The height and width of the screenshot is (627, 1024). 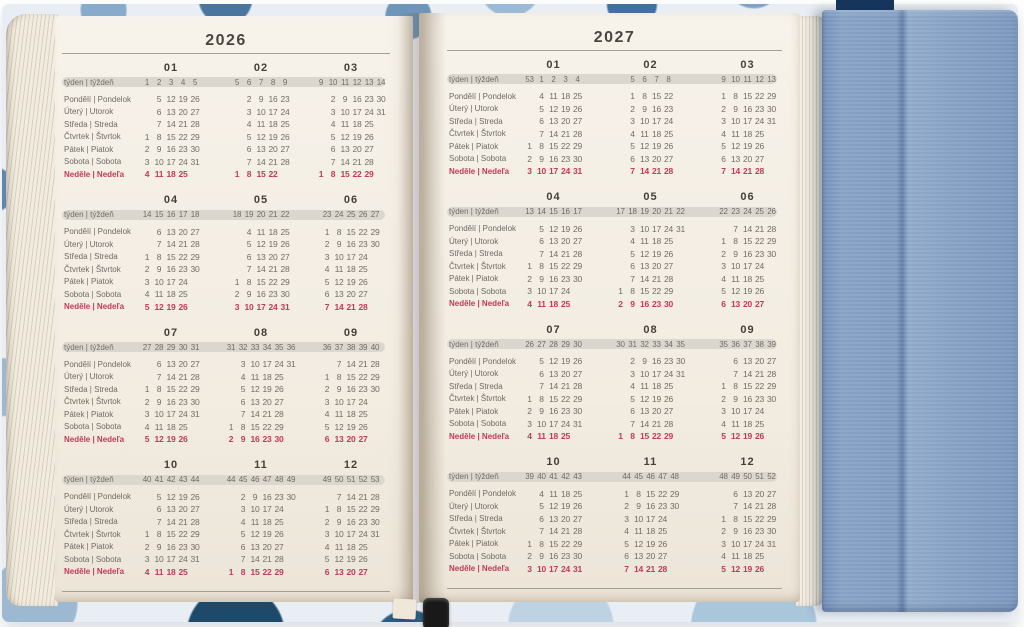 I want to click on day-row: Sobota | Sobota 3 10 17 24 31 7 14 21 28 4 11 18 25, so click(x=614, y=424).